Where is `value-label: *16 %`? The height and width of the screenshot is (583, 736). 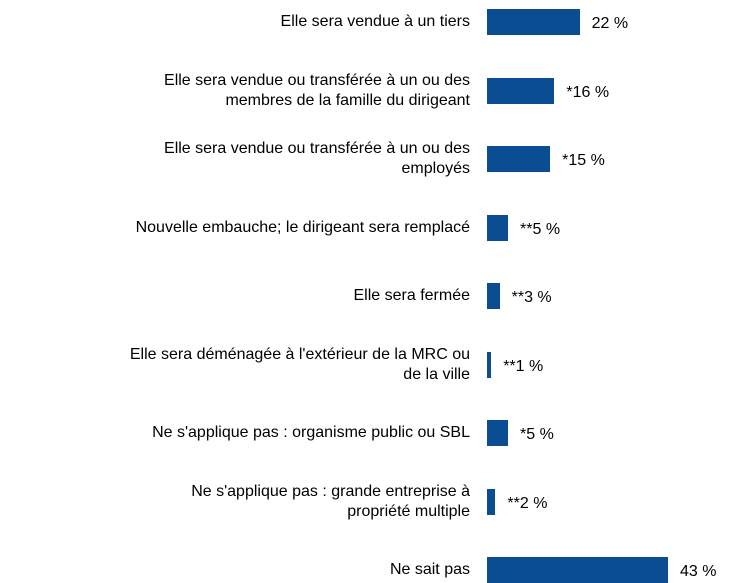 value-label: *16 % is located at coordinates (588, 92).